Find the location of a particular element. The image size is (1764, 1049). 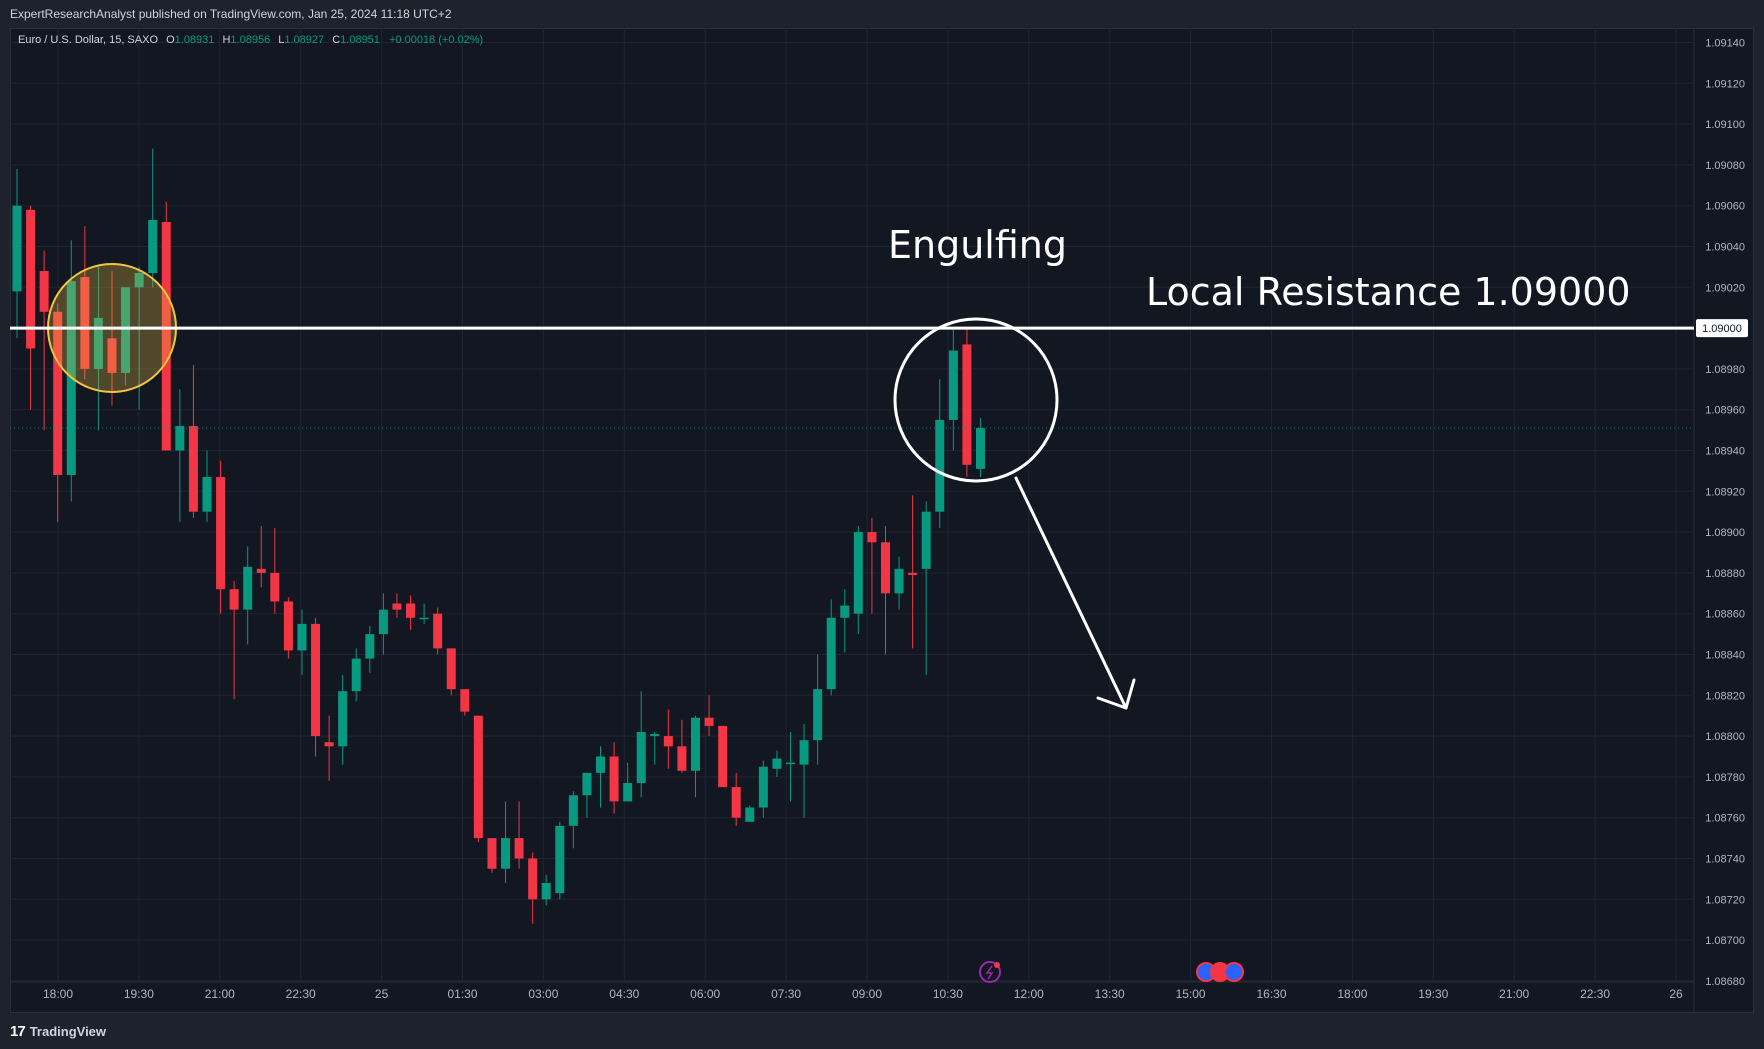

high-value: 1.08956 is located at coordinates (250, 40).